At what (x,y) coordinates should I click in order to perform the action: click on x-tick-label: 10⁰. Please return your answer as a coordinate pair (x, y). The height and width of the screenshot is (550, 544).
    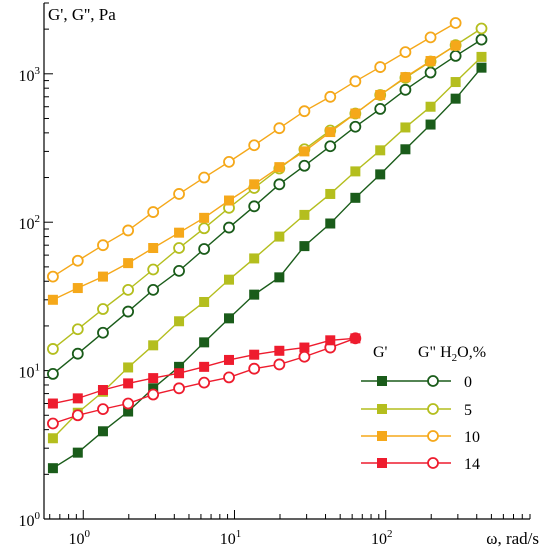
    Looking at the image, I should click on (80, 538).